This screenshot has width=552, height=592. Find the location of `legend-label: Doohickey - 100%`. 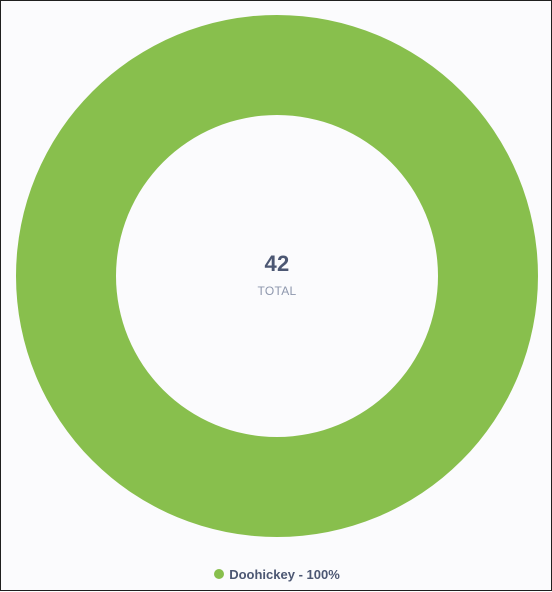

legend-label: Doohickey - 100% is located at coordinates (284, 574).